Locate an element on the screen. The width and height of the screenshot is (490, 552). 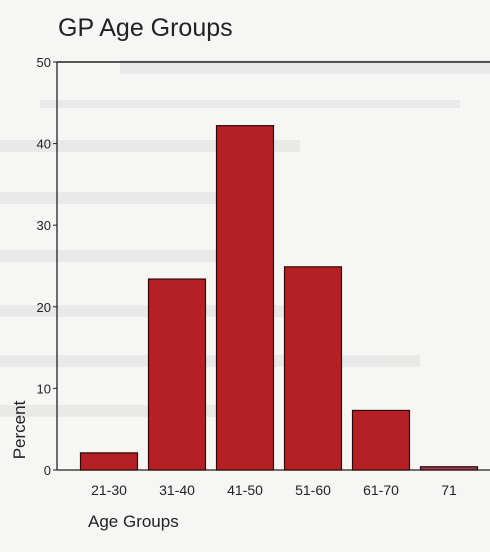
y-axis-label: Percent is located at coordinates (19, 430).